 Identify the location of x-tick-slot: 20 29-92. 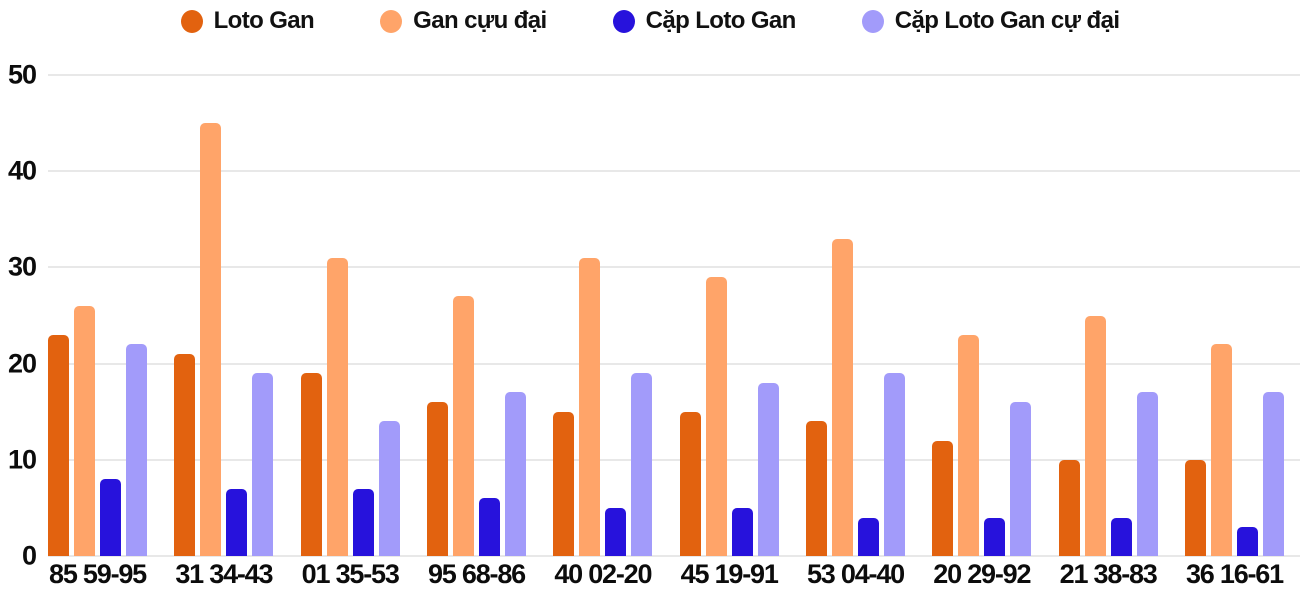
(981, 574).